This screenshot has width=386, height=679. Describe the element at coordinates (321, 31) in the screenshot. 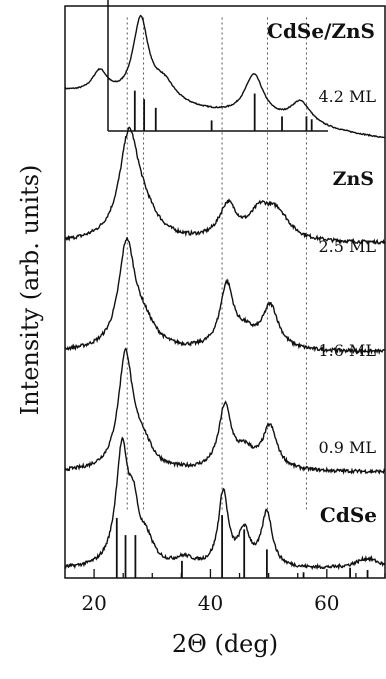

I see `label-cdse-zns: CdSe/ZnS` at that location.